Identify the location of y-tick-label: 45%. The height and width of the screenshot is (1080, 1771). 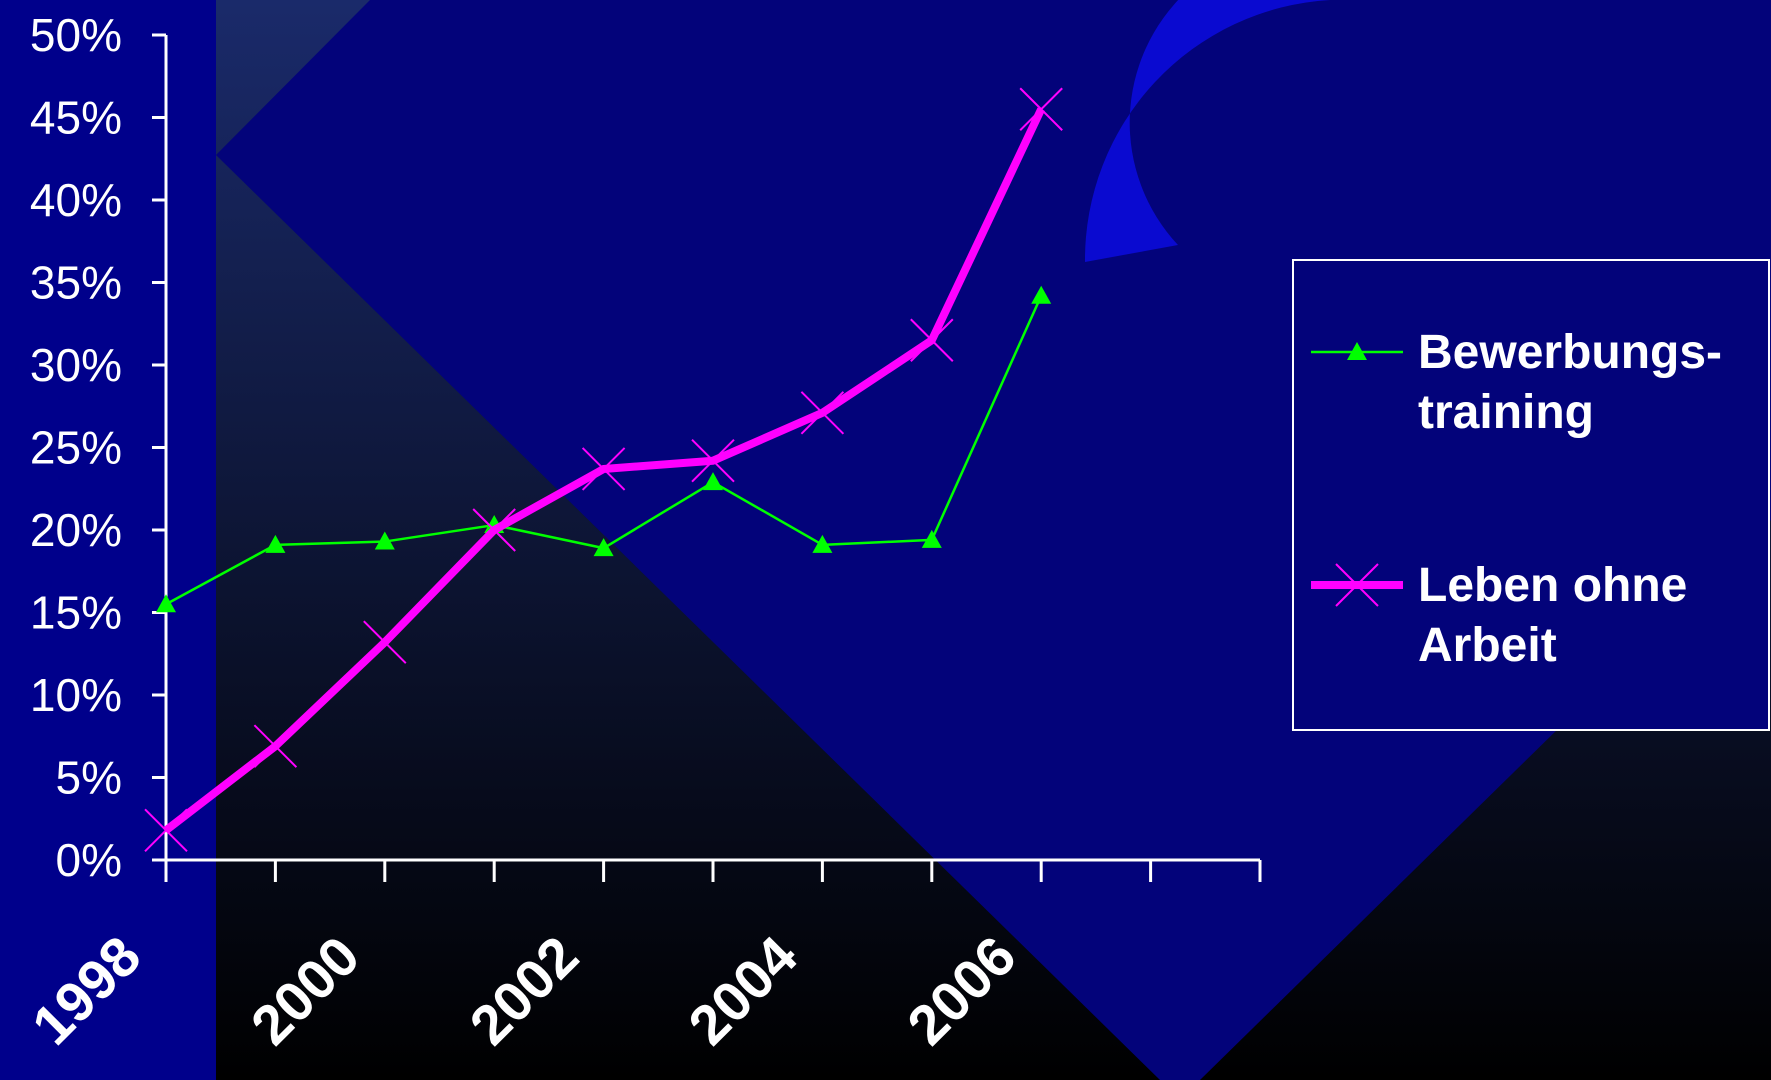
(76, 118).